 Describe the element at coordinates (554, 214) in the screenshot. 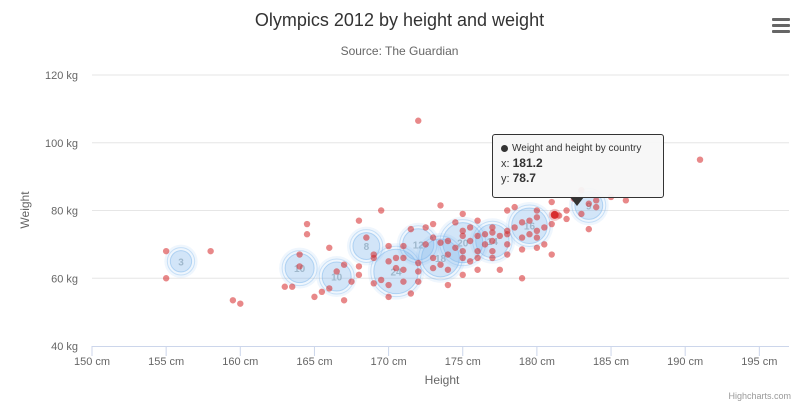

I see `hovered-point` at that location.